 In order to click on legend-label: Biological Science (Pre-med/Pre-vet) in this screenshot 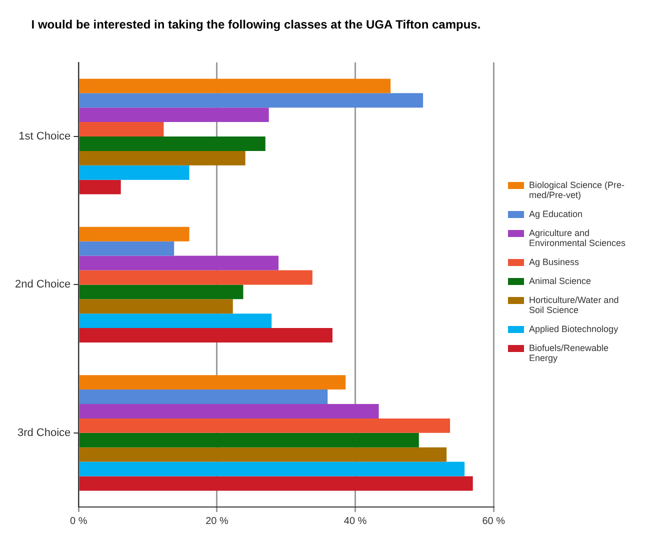, I will do `click(577, 190)`.